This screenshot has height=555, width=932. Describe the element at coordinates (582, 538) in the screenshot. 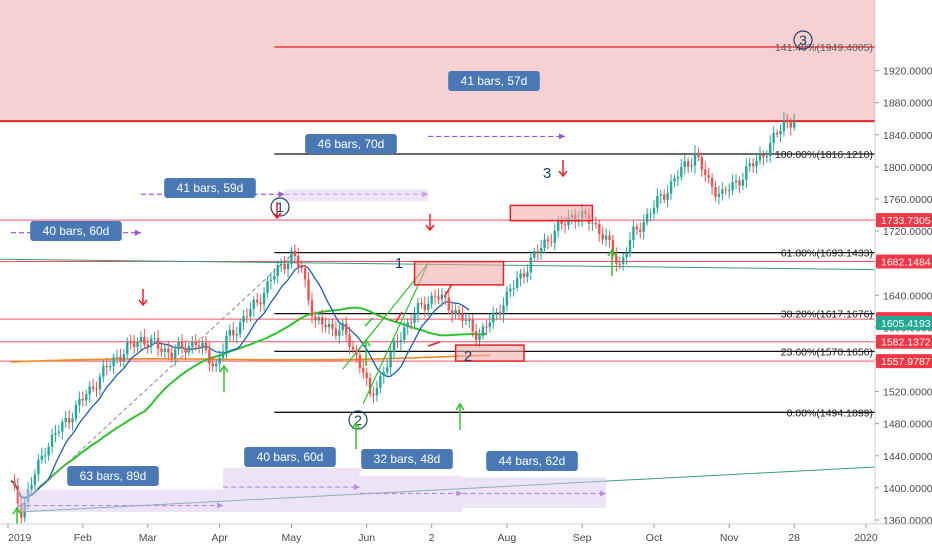

I see `time-axis-label: Sep` at that location.